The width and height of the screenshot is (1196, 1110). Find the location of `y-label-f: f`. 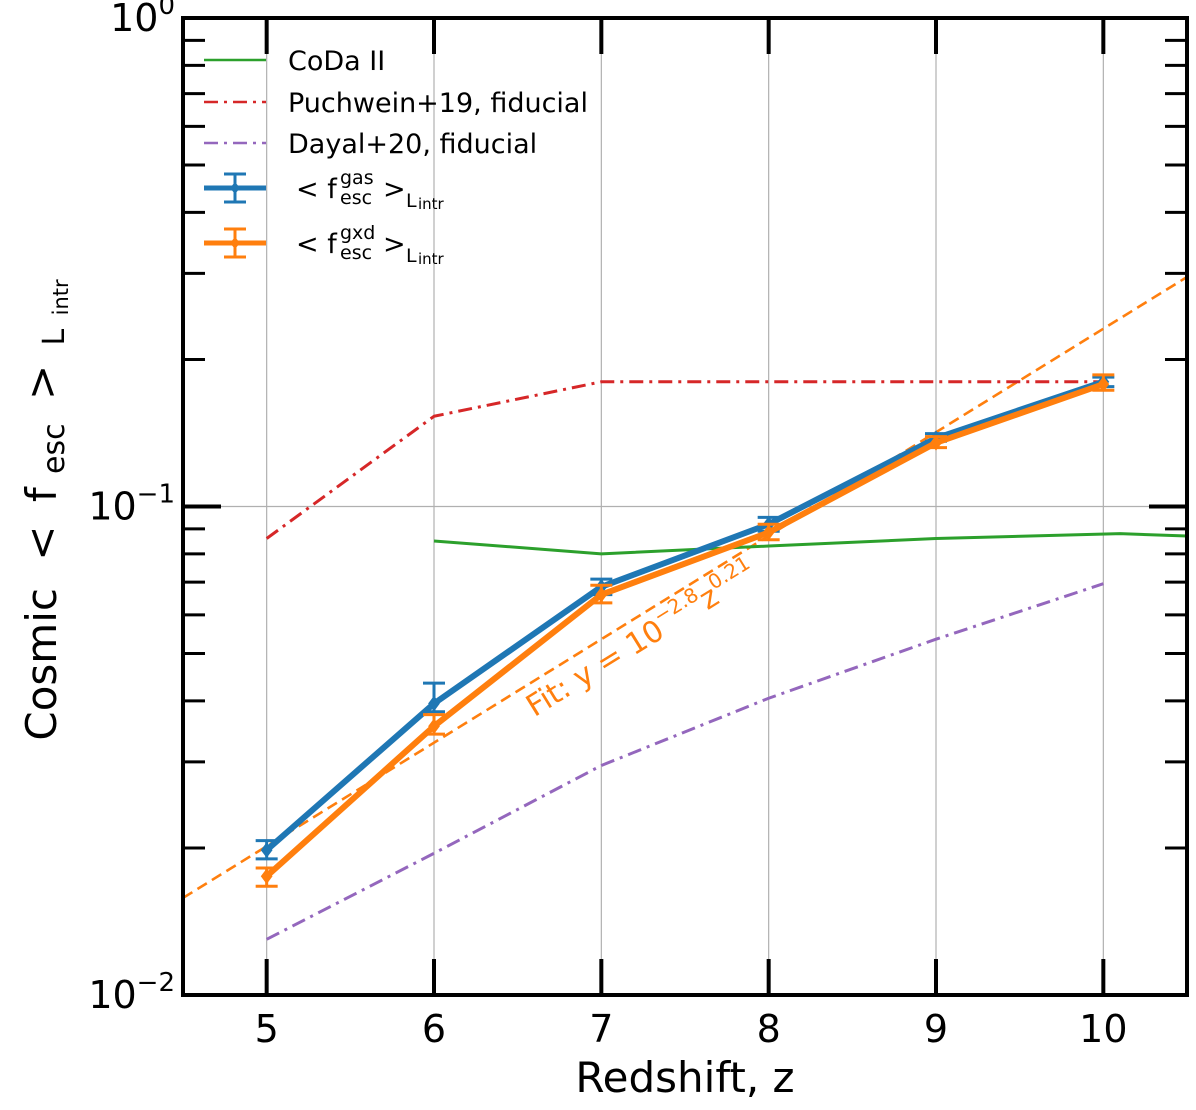

y-label-f: f is located at coordinates (41, 494).